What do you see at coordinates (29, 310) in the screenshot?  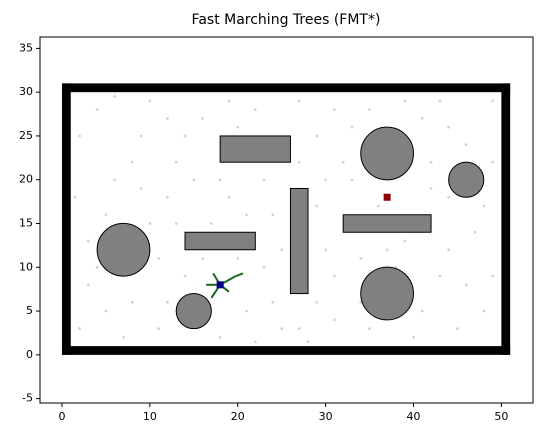 I see `y-tick-label: 5` at bounding box center [29, 310].